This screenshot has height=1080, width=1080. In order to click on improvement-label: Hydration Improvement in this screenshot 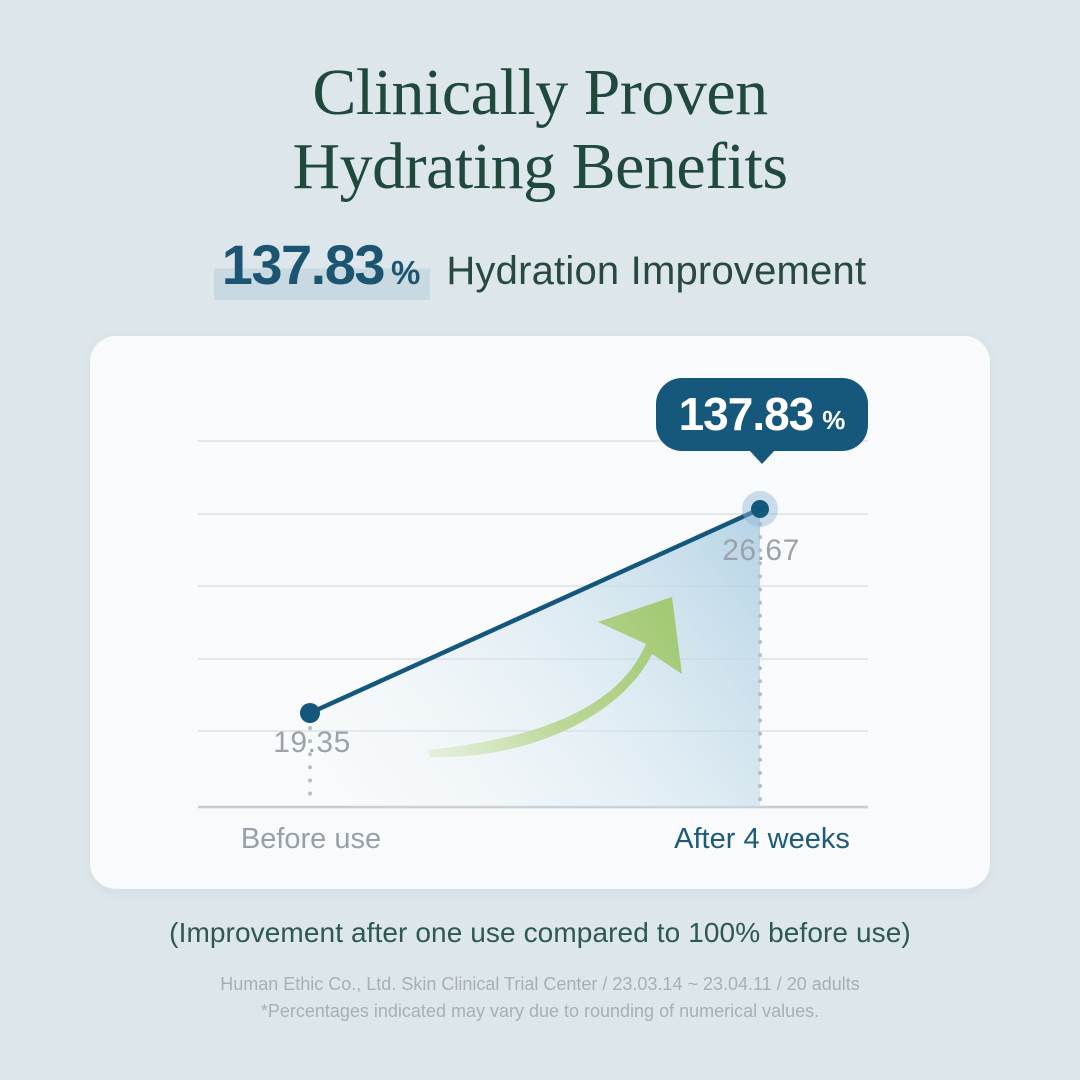, I will do `click(656, 270)`.